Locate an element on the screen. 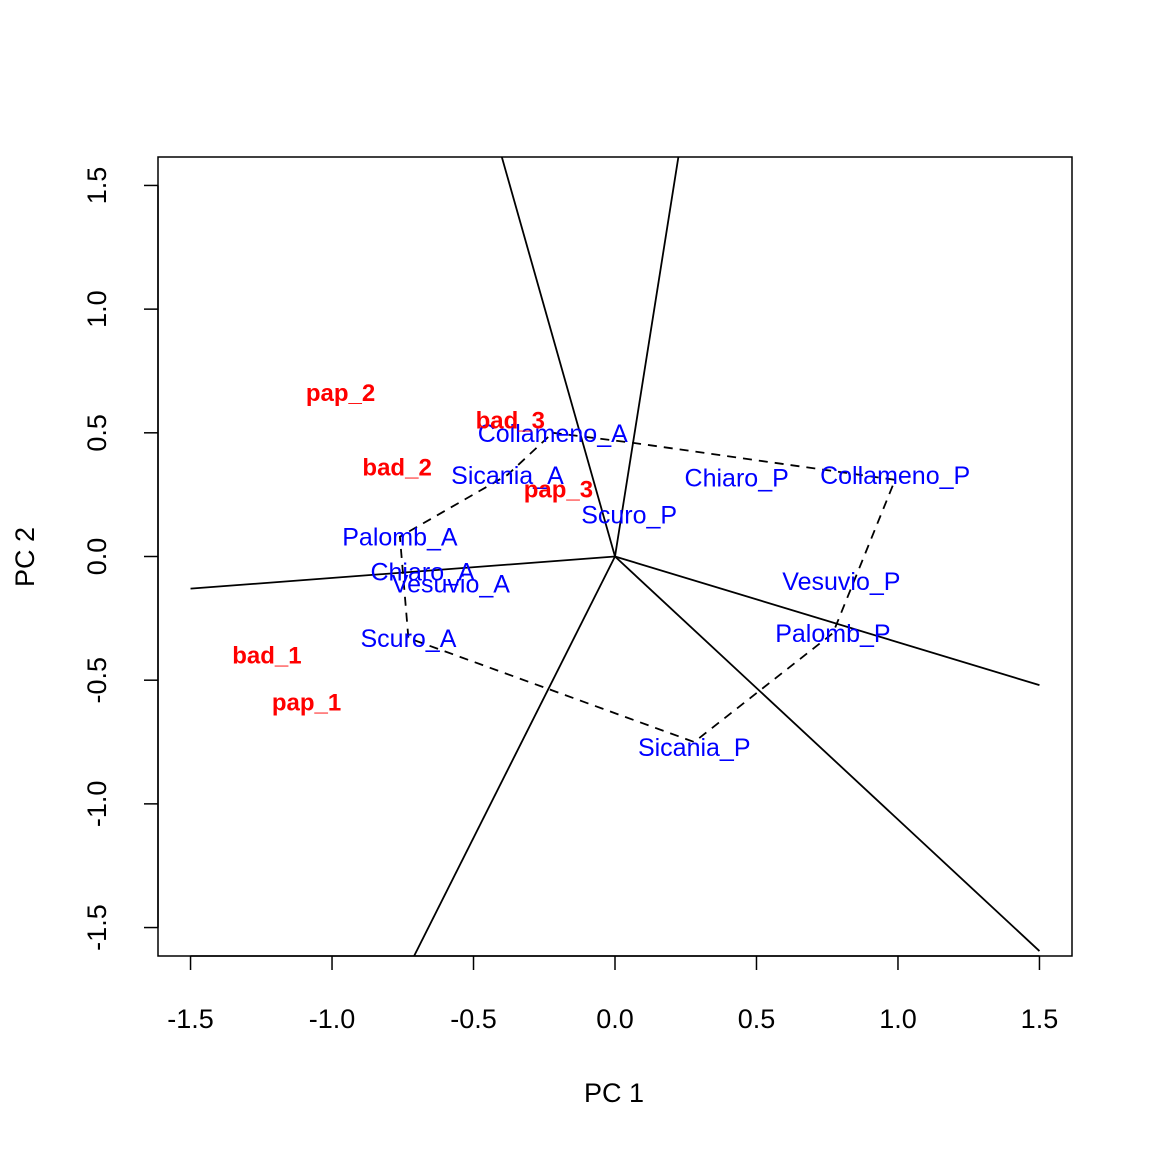 The image size is (1152, 1152). y-tick-label: 0.5 is located at coordinates (97, 433).